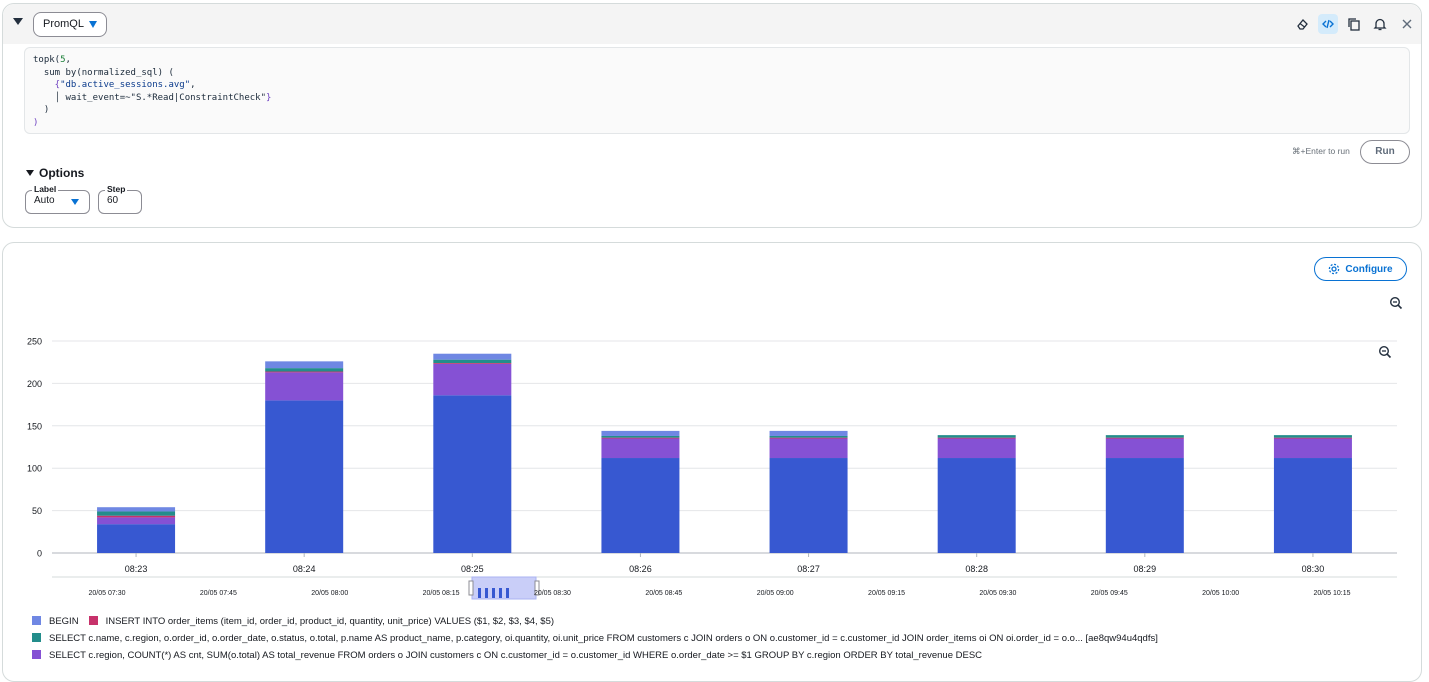 This screenshot has height=682, width=1429. What do you see at coordinates (775, 593) in the screenshot?
I see `navigator-tick-label: 20/05 09:00` at bounding box center [775, 593].